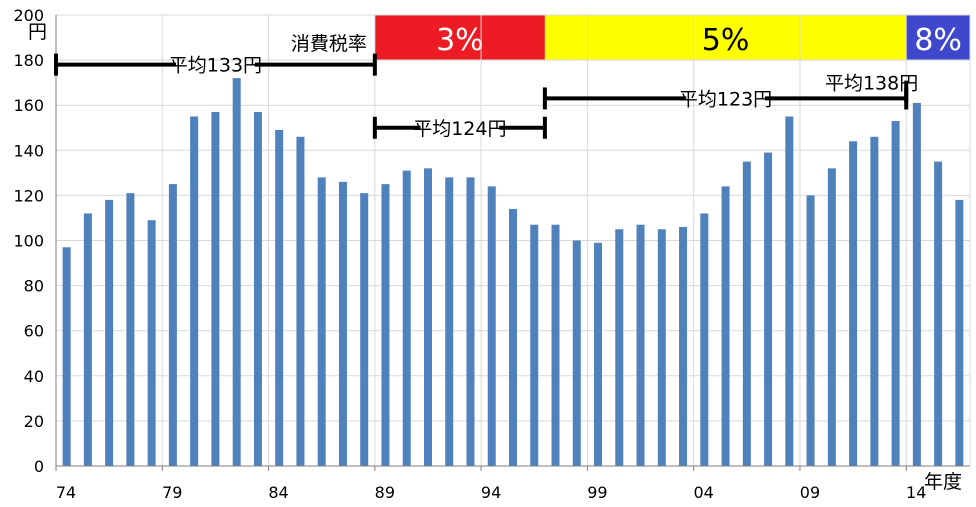 This screenshot has height=507, width=976. I want to click on annotation-label-4: 平均138円, so click(871, 84).